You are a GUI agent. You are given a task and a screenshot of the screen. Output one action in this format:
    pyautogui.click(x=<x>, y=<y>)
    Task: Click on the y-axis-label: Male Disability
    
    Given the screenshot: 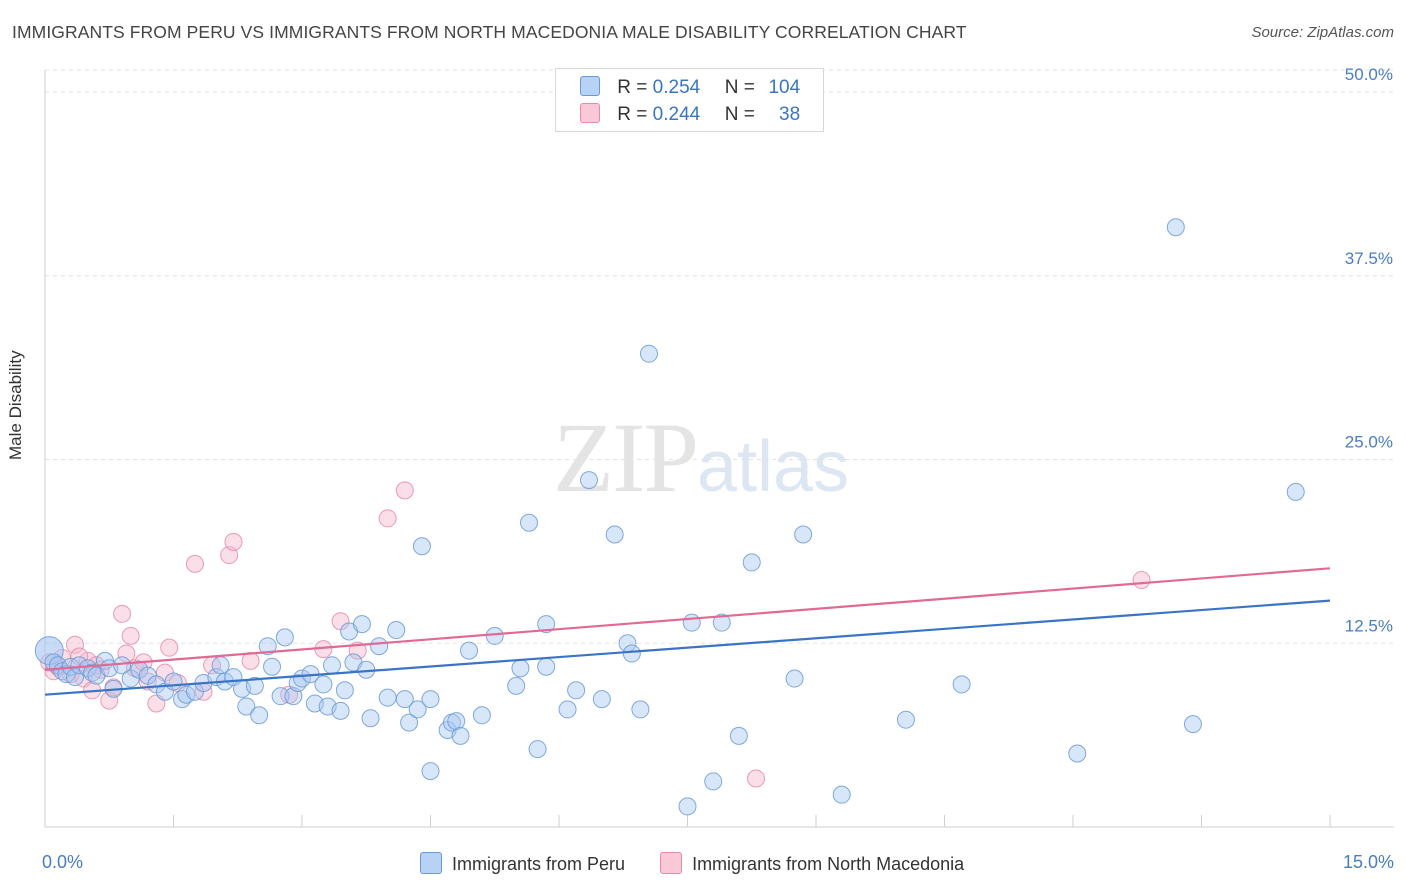 What is the action you would take?
    pyautogui.click(x=15, y=405)
    